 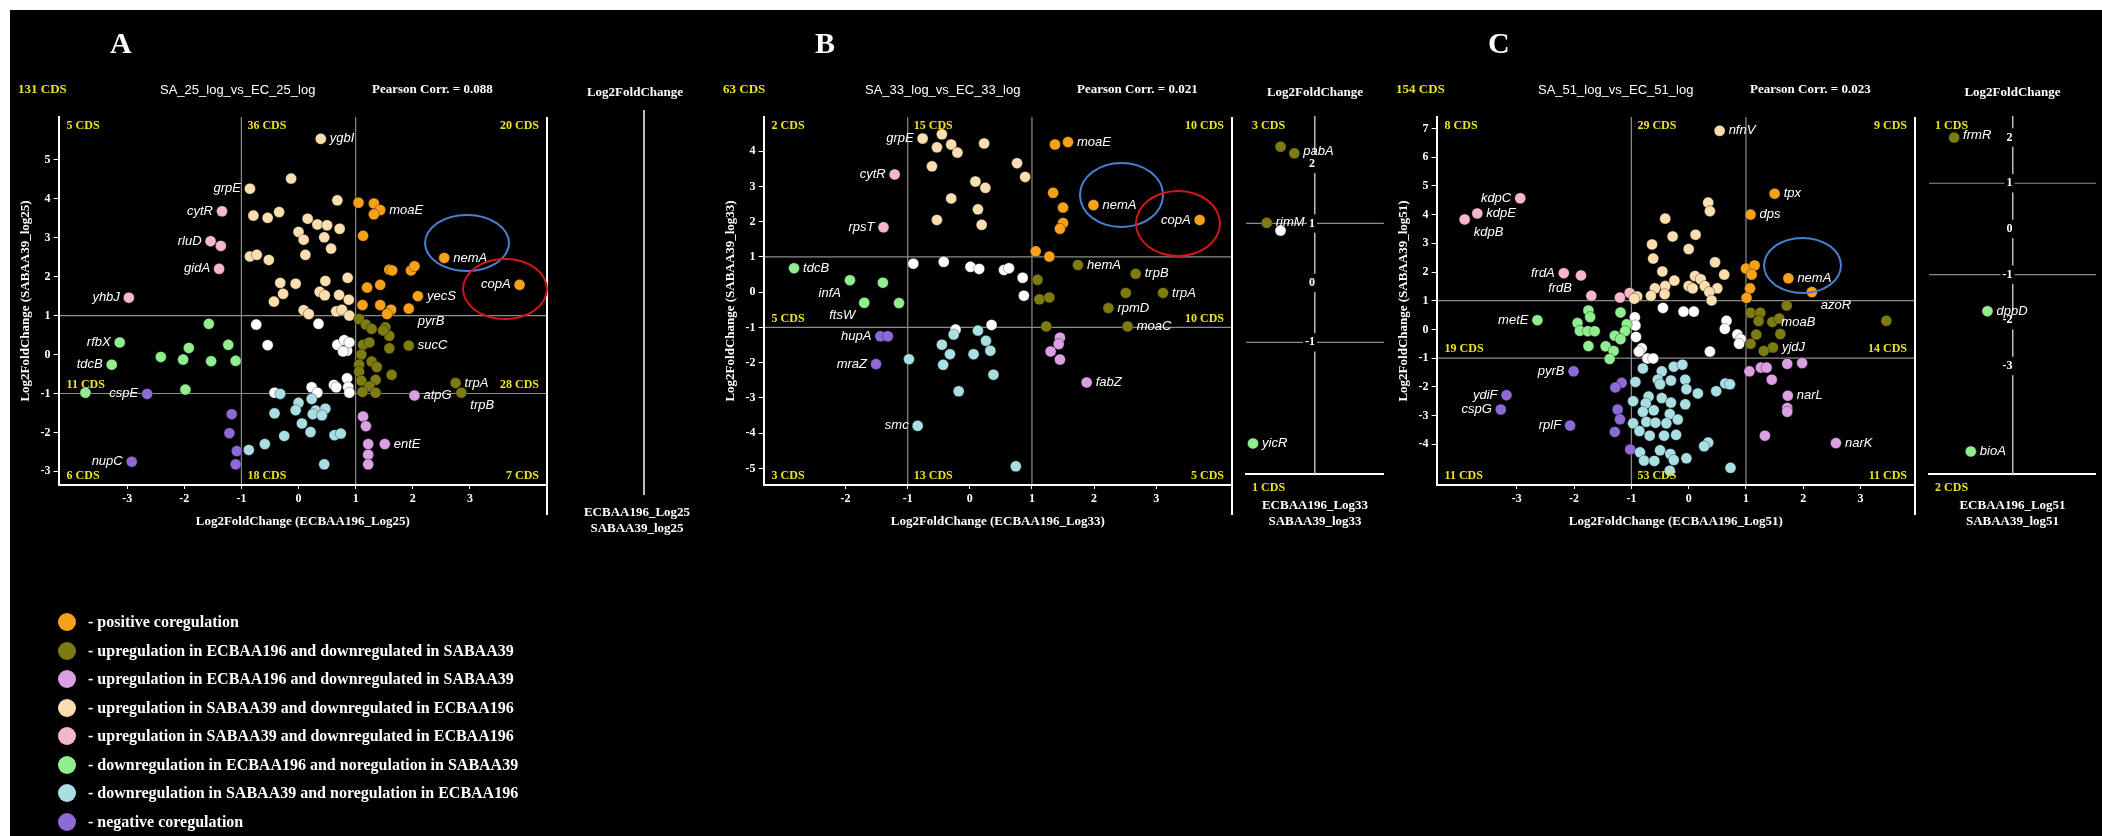 I want to click on annotation: 3 CDS, so click(x=788, y=475).